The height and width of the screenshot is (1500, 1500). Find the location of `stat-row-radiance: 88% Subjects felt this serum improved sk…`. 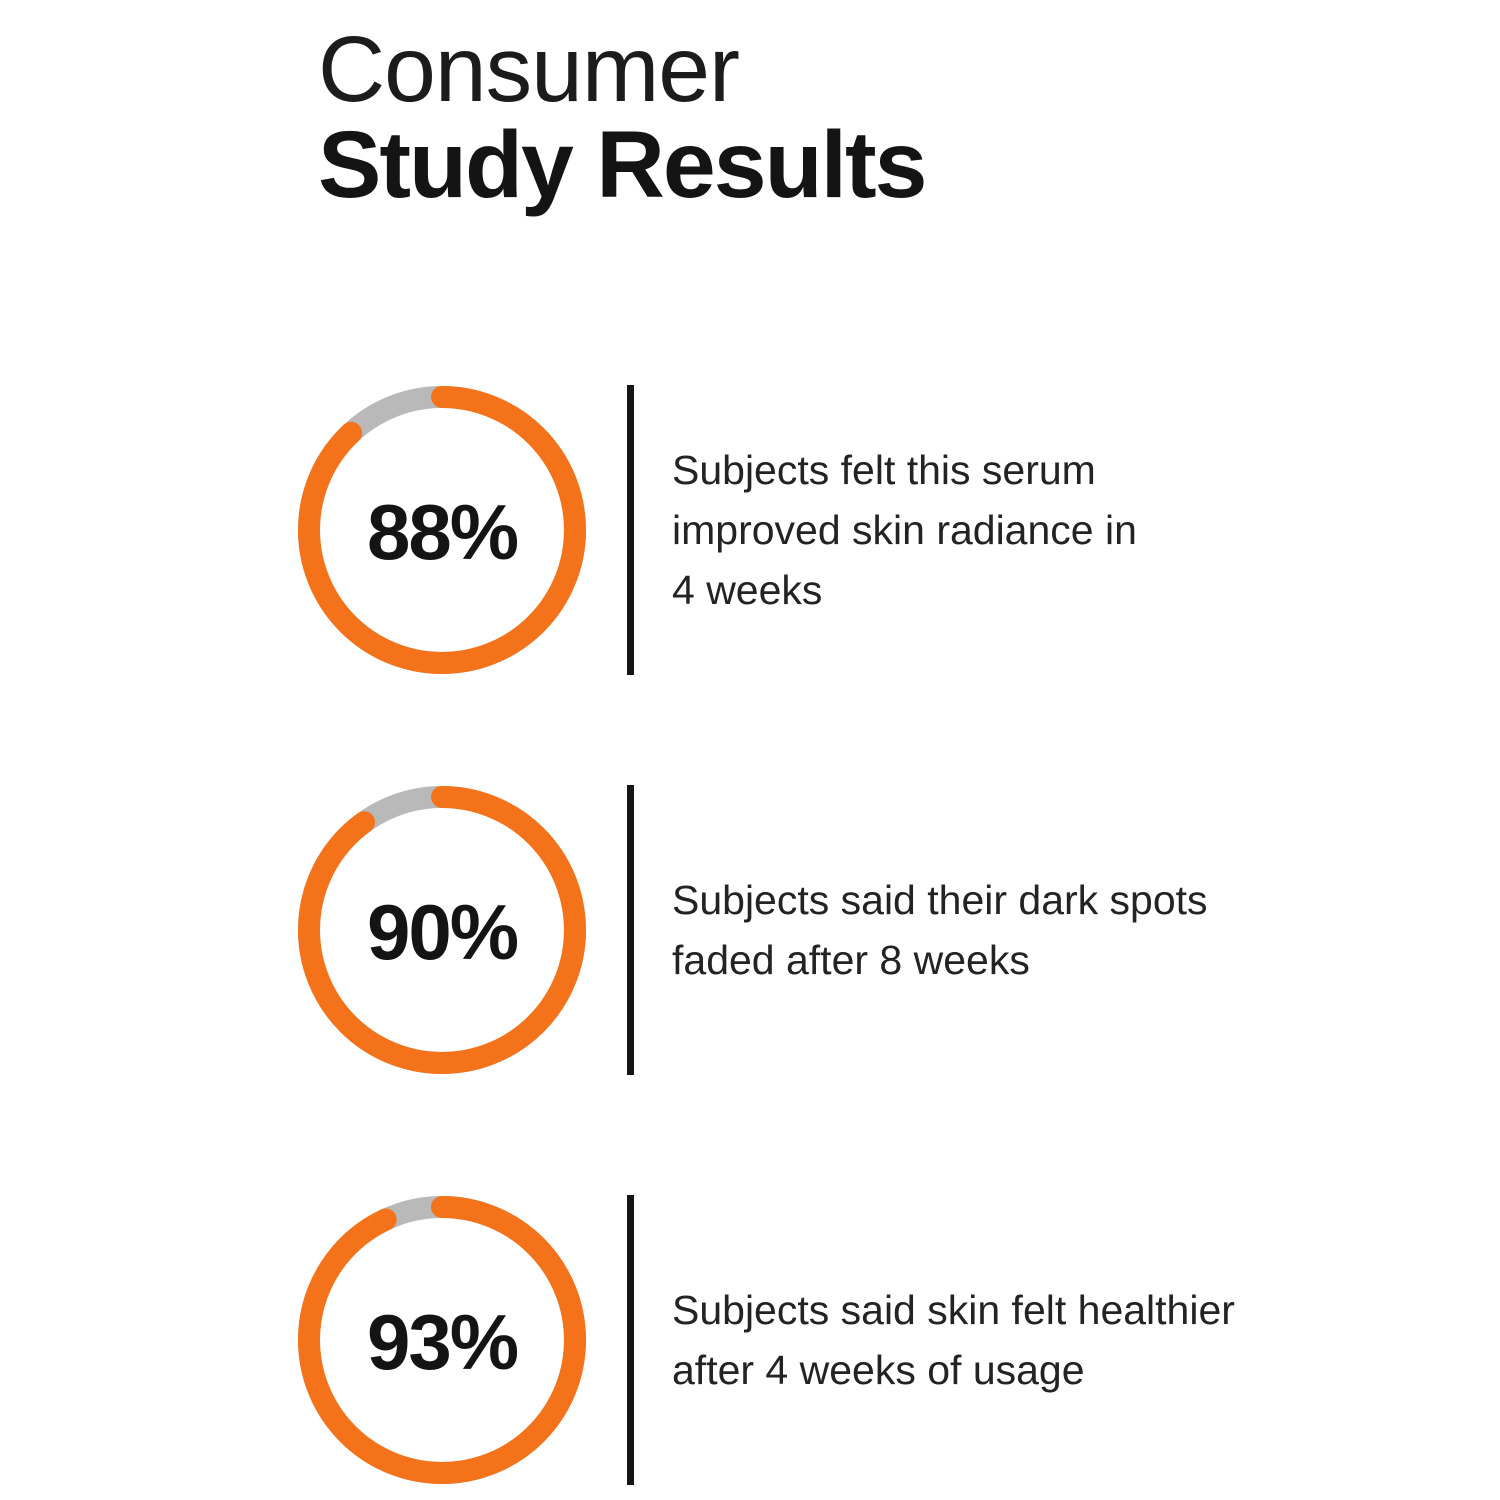

stat-row-radiance: 88% Subjects felt this serum improved sk… is located at coordinates (717, 530).